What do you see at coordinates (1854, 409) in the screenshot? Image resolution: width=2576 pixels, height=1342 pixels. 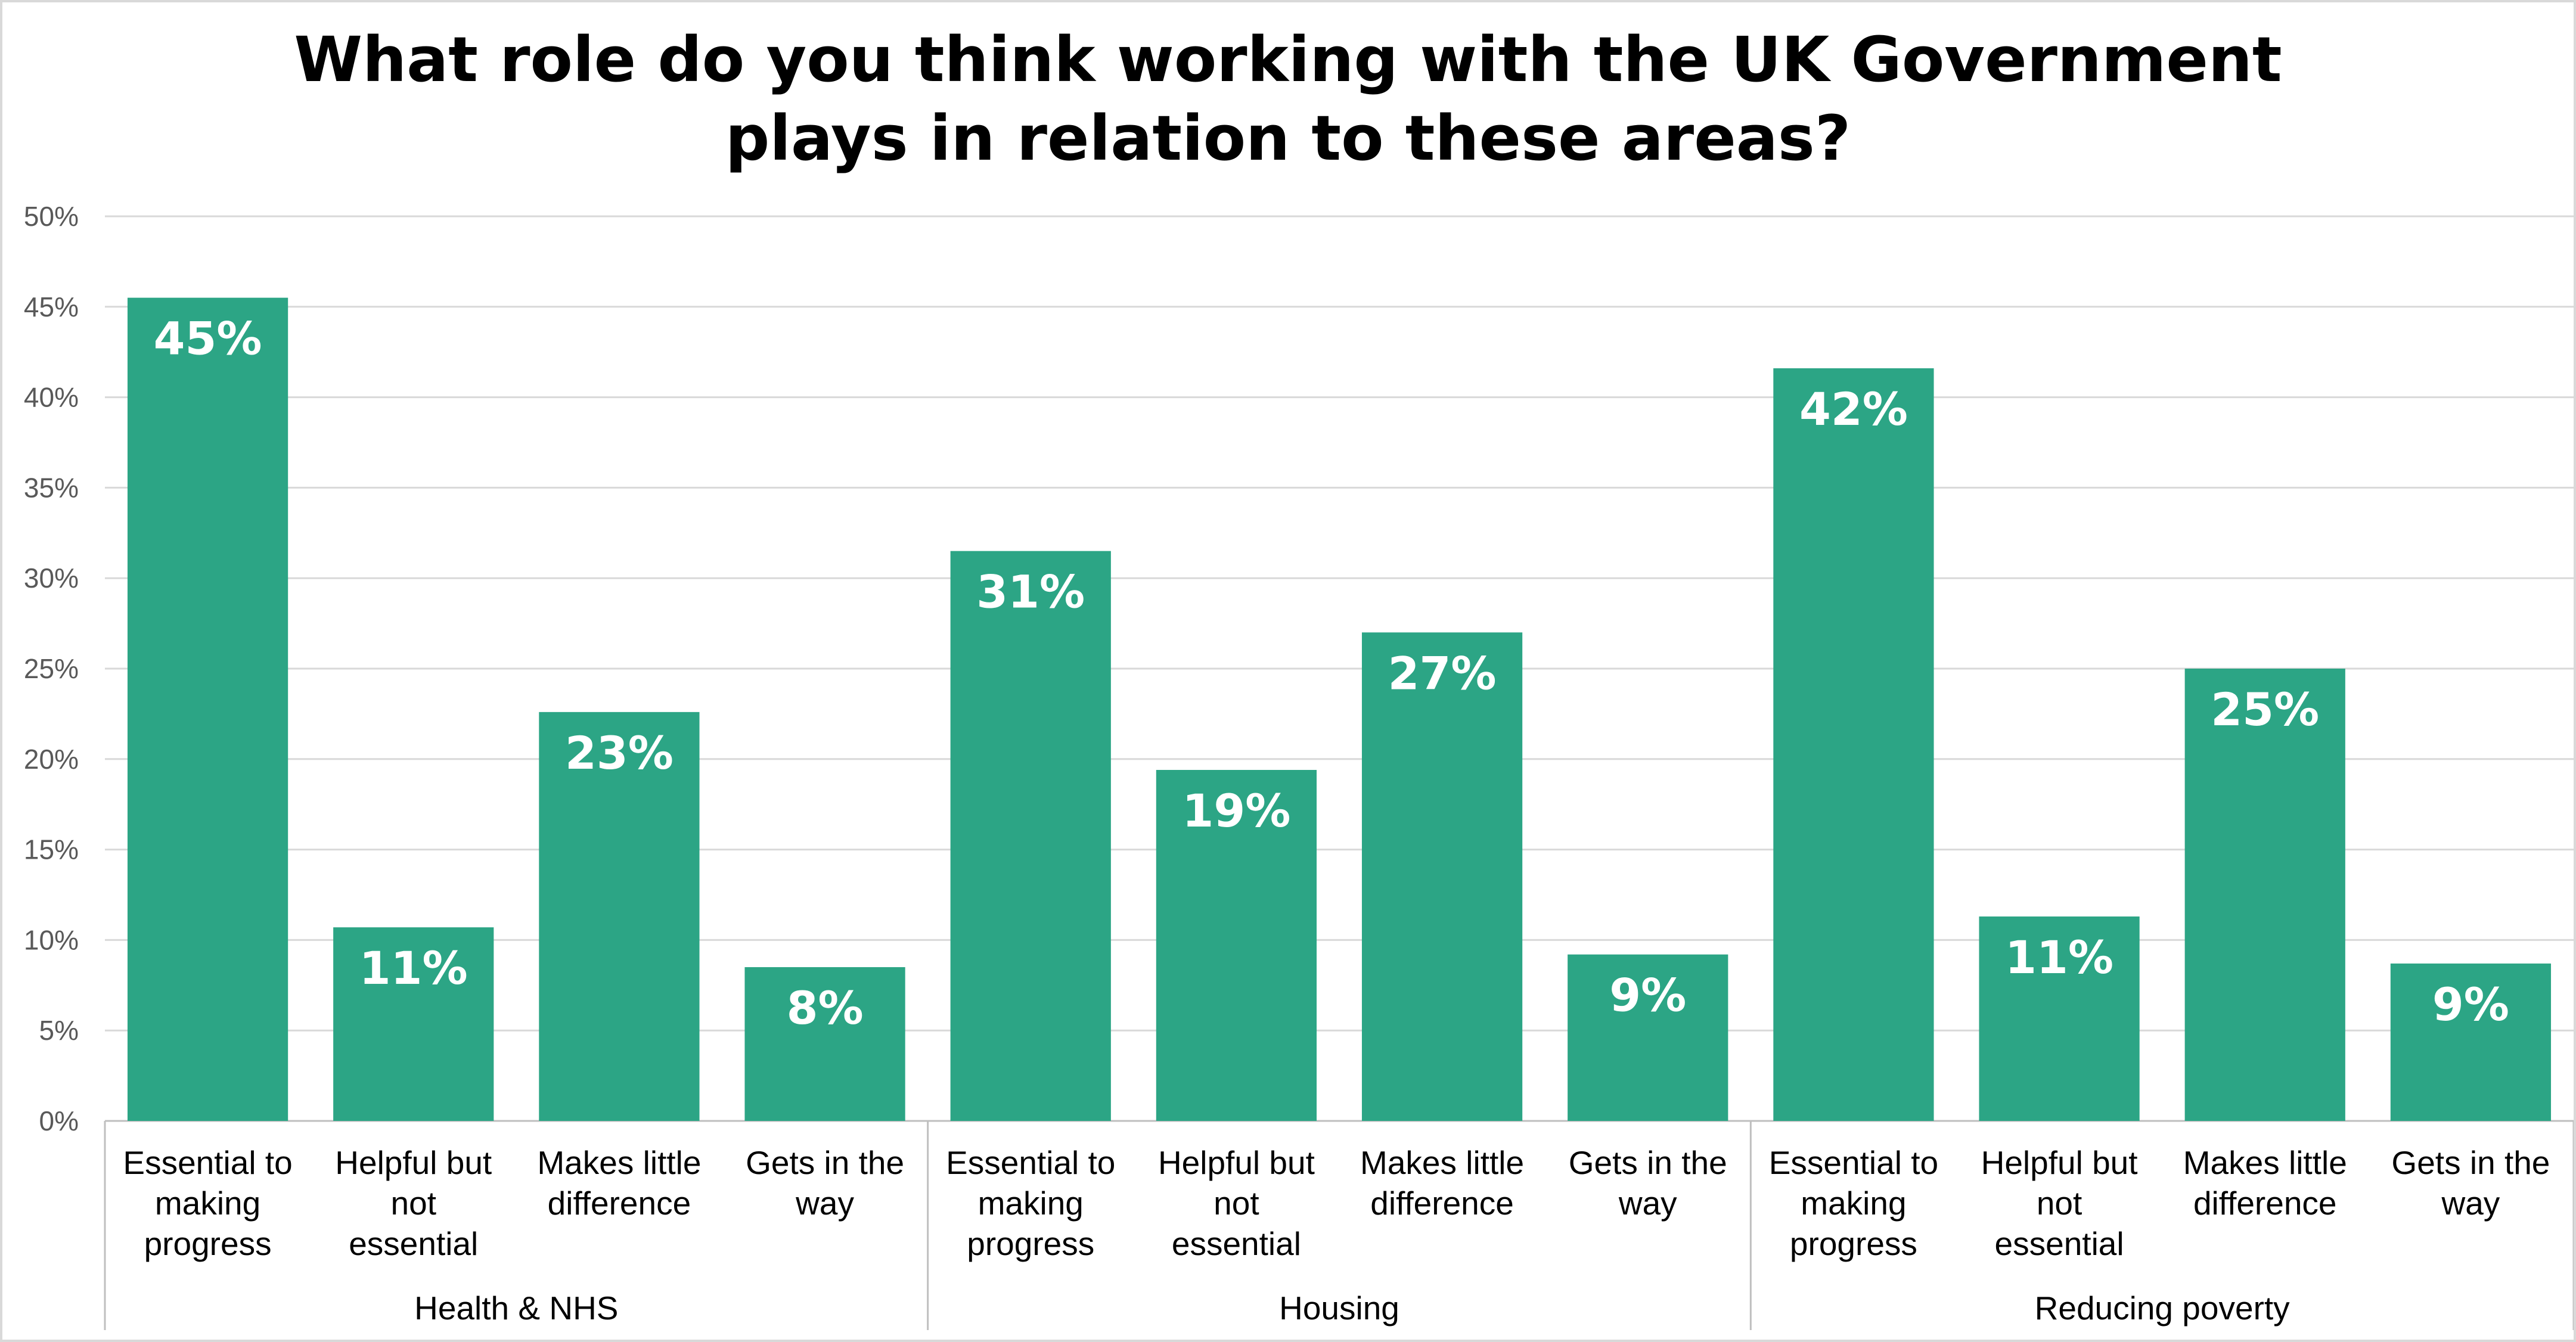 I see `data-label: 42%` at bounding box center [1854, 409].